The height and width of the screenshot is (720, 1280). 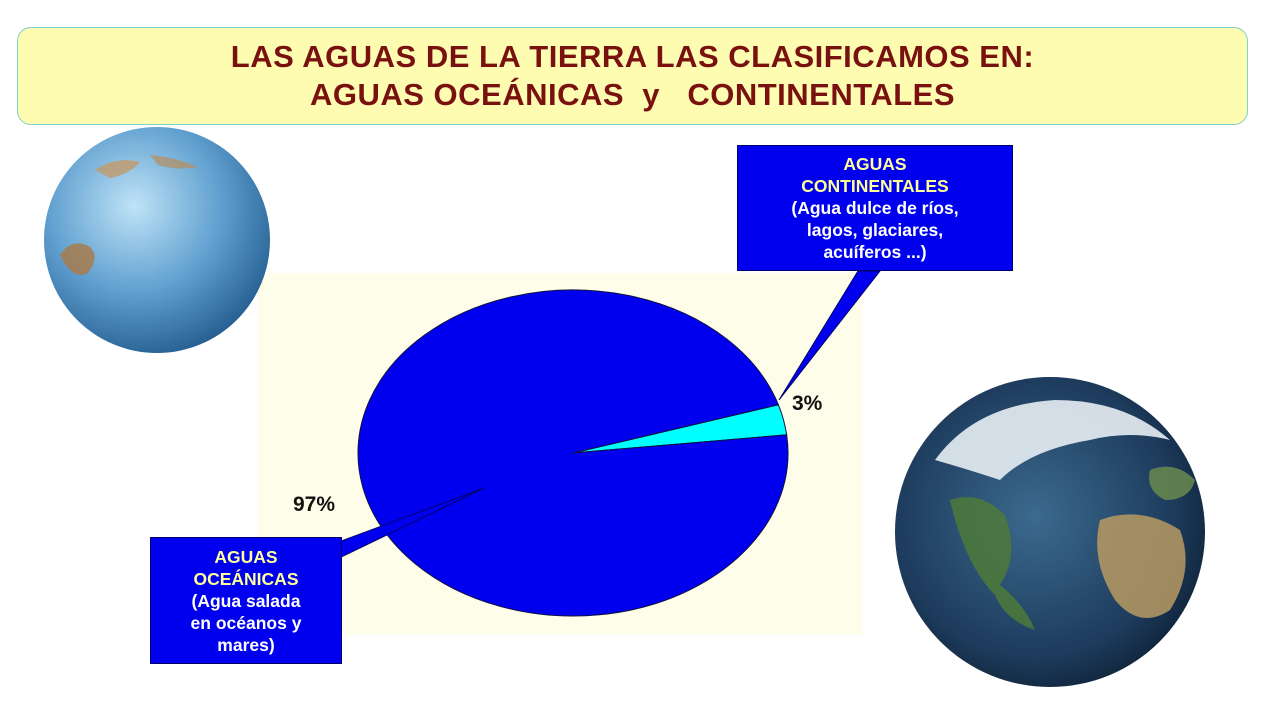 I want to click on callout-continental-head1: AGUAS, so click(x=875, y=164).